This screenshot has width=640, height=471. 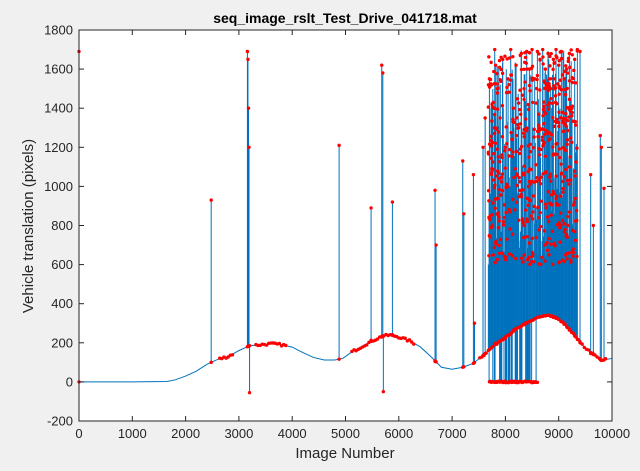 I want to click on y-tick-label: 800, so click(x=62, y=225).